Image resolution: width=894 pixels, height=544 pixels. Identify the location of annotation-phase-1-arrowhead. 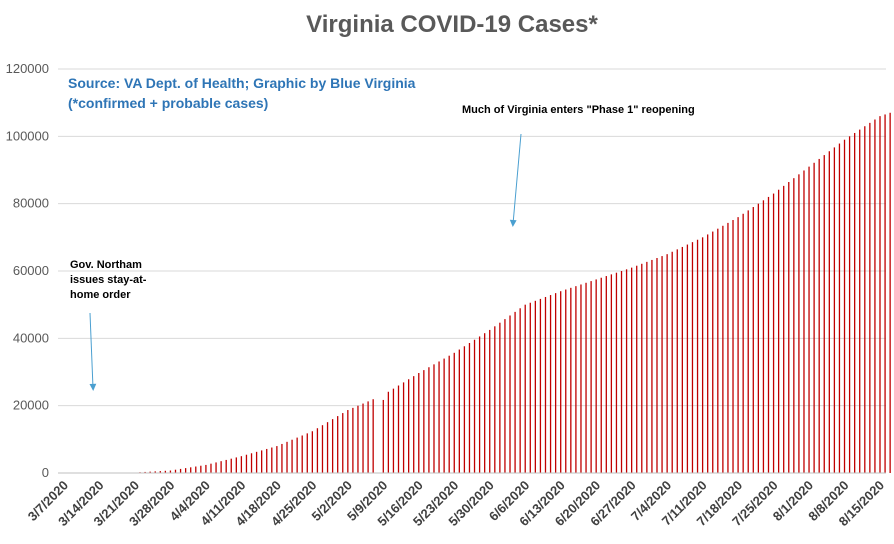
(513, 223).